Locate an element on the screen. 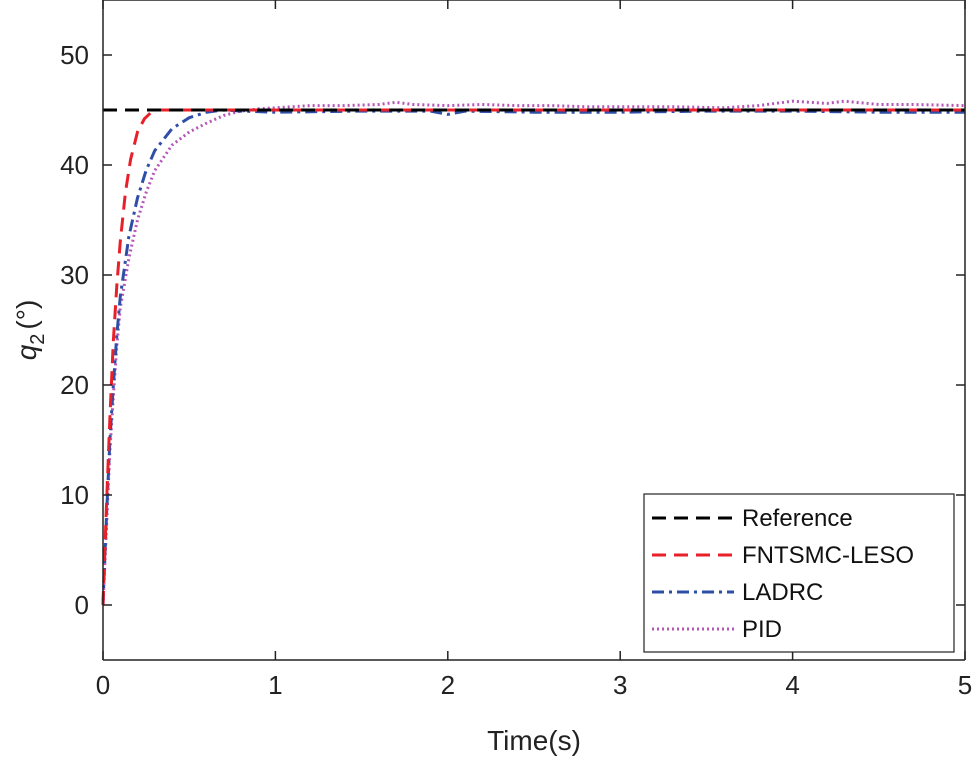  y-axis-label-symbol: q is located at coordinates (26, 352).